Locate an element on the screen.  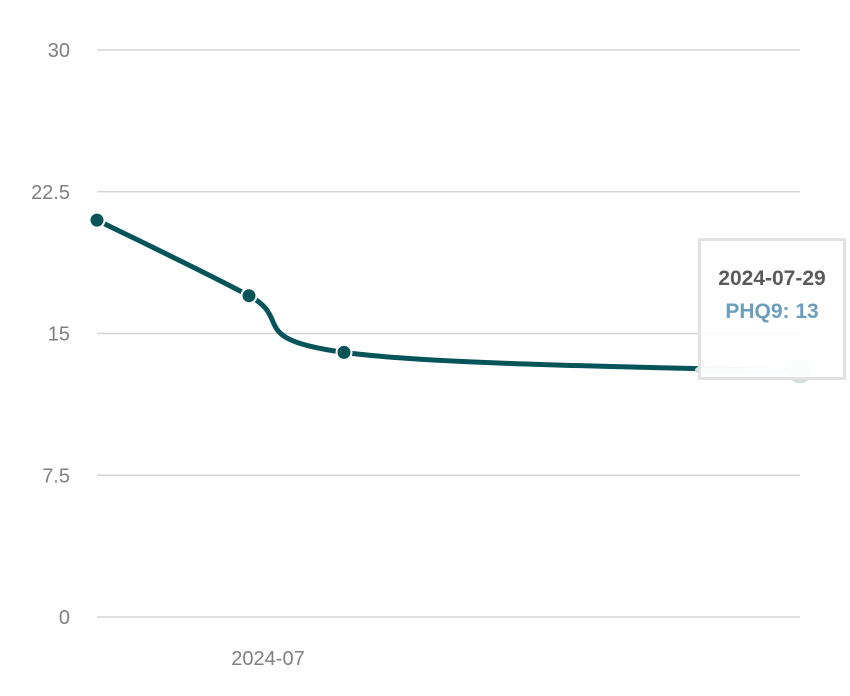
y-tick-label: 15 is located at coordinates (59, 335).